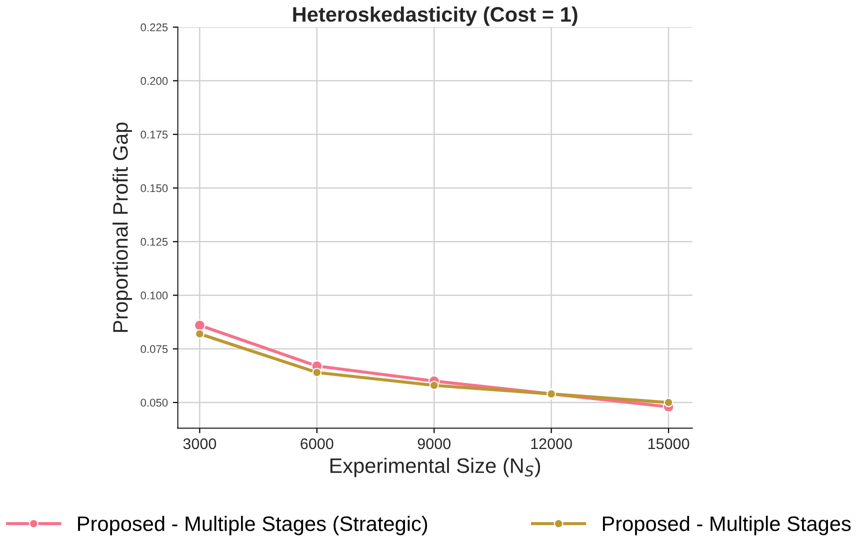 The width and height of the screenshot is (859, 554). I want to click on x-tick-label: 9000, so click(434, 444).